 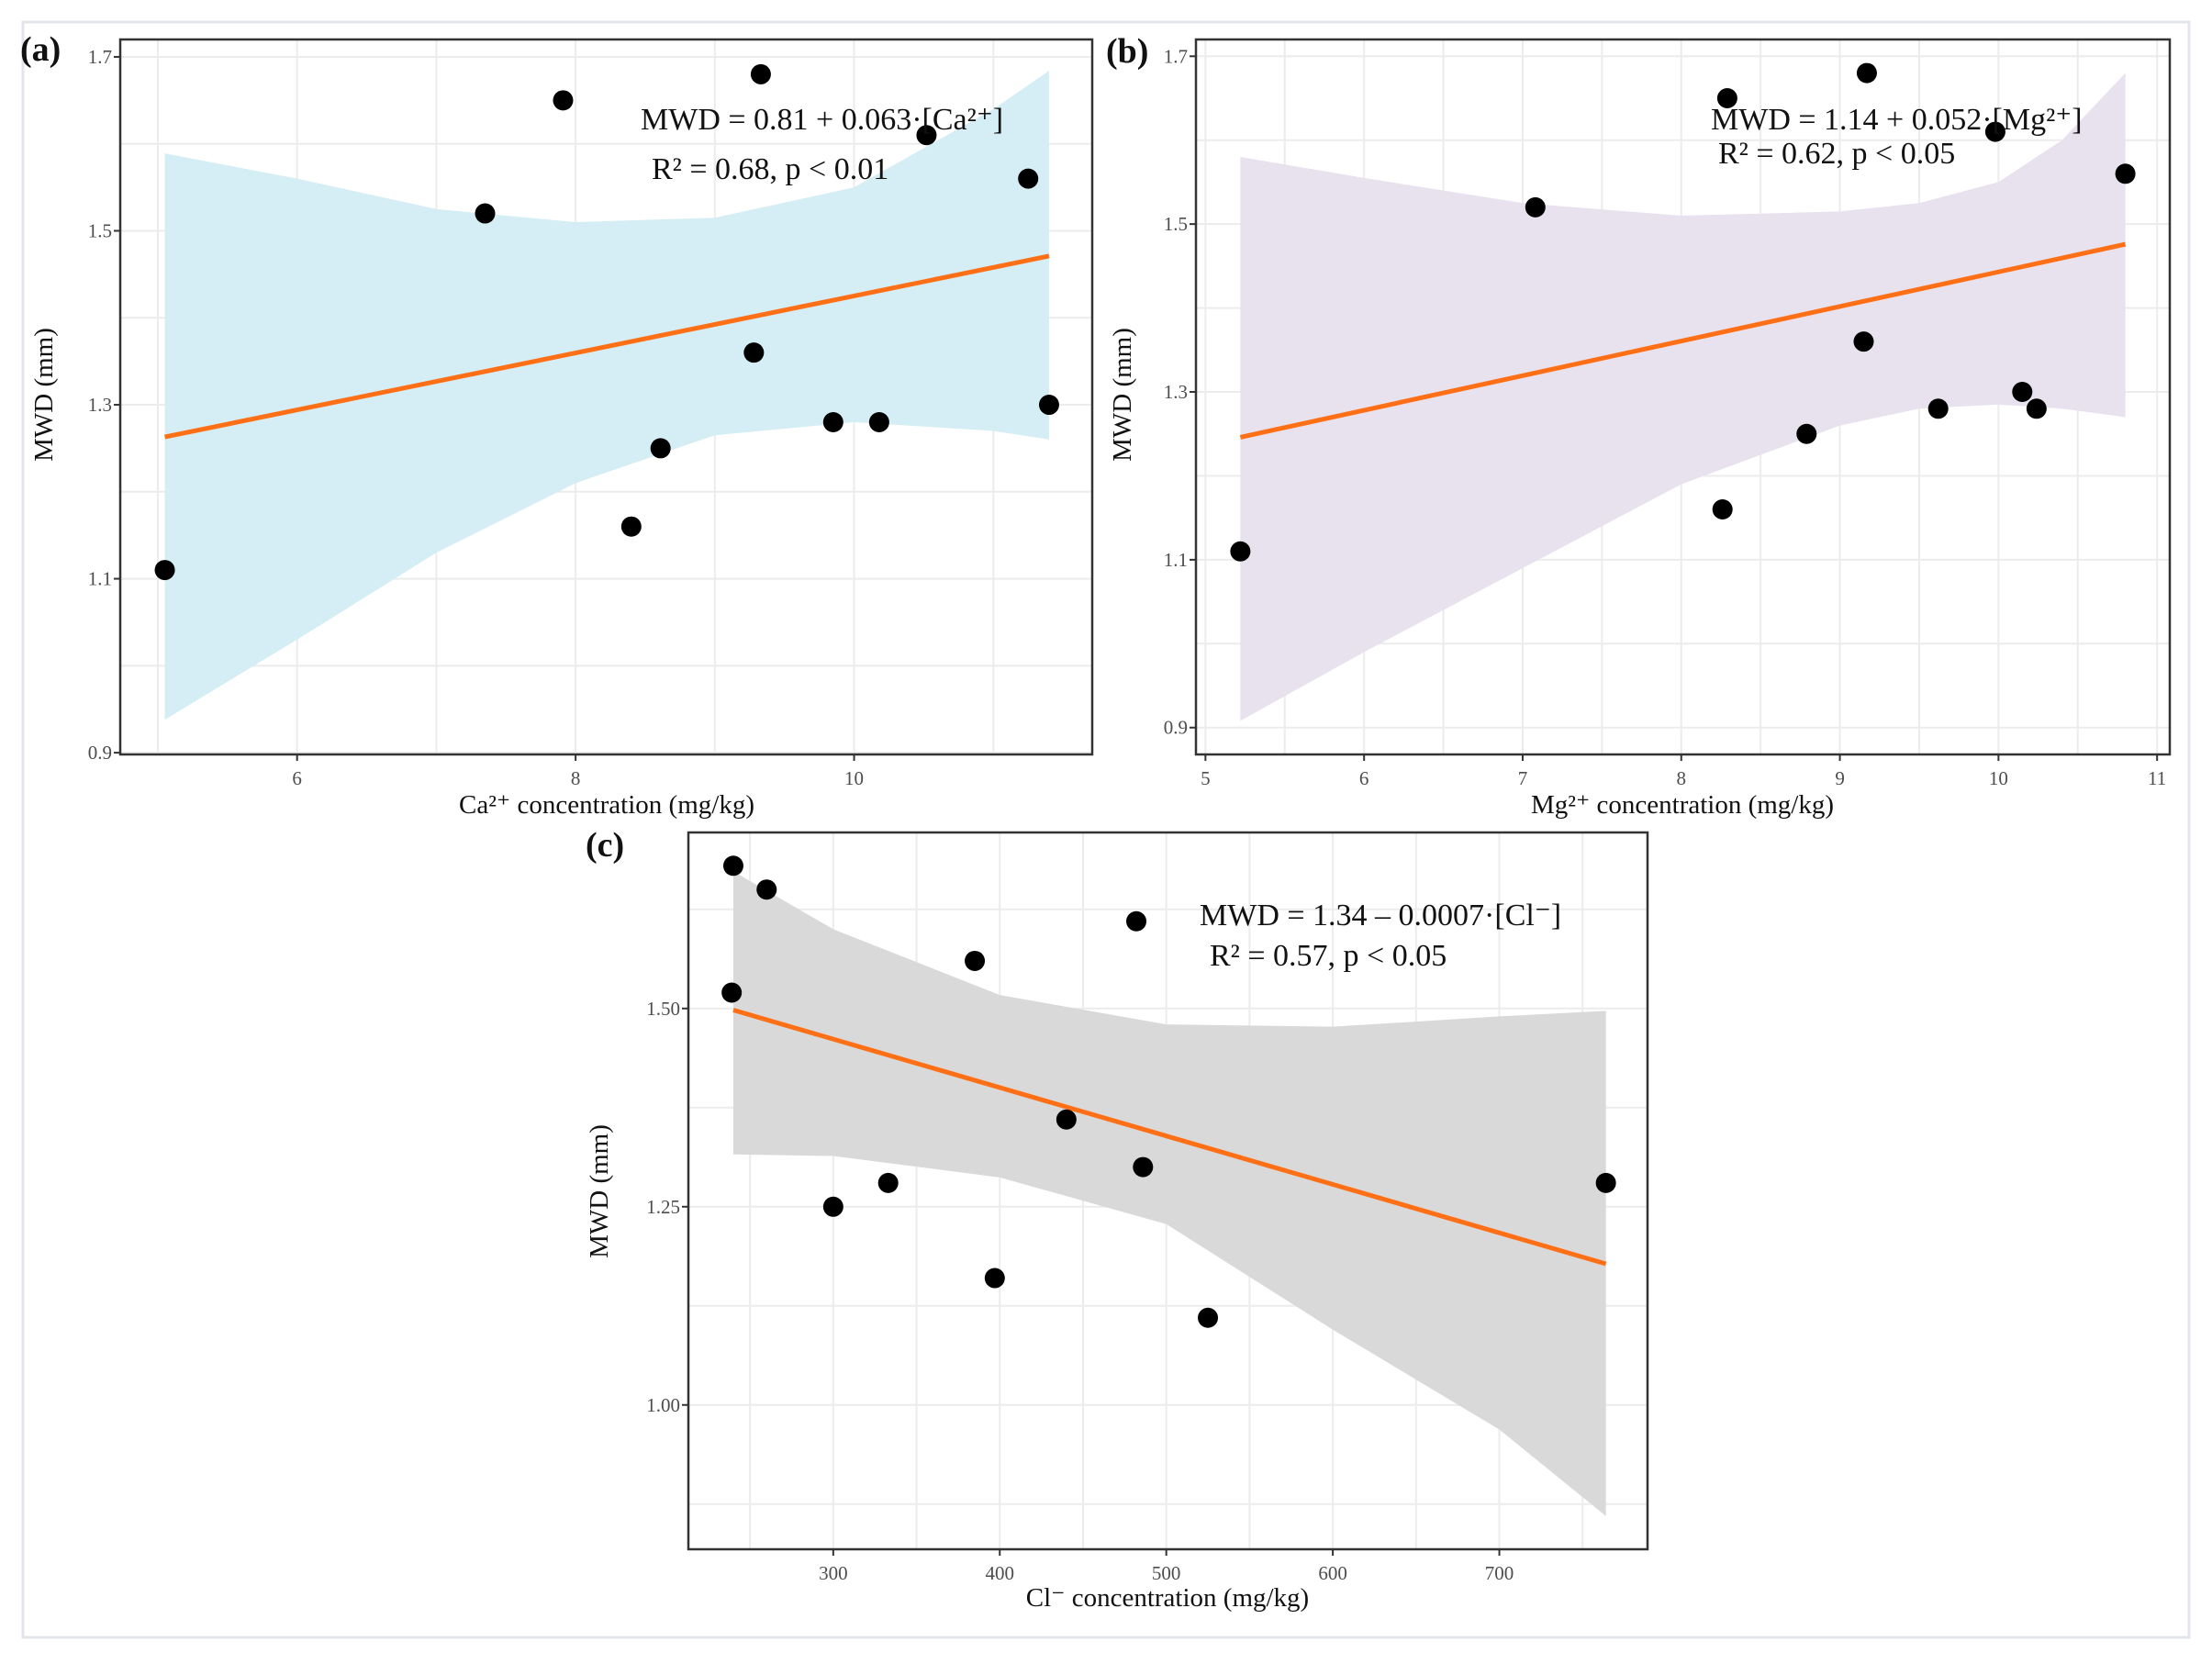 I want to click on regression-stats: R² = 0.62, p < 0.05, so click(x=1836, y=154).